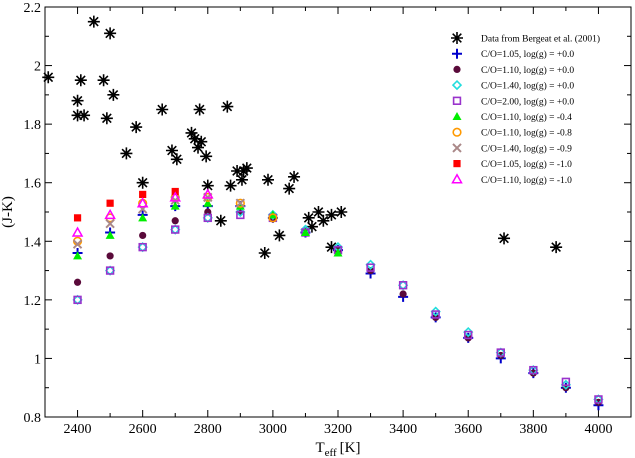 This screenshot has width=635, height=458. What do you see at coordinates (37, 67) in the screenshot?
I see `y-tick-label: 2` at bounding box center [37, 67].